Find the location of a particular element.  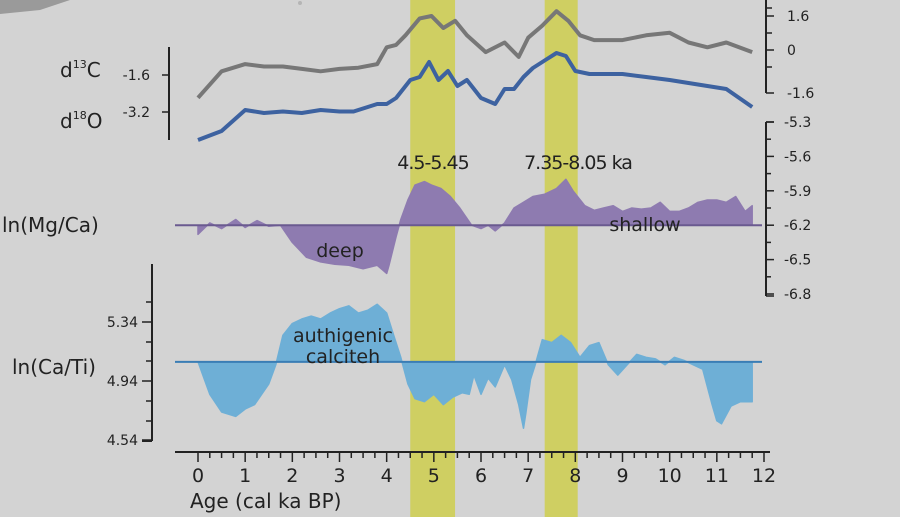

mgca-right-tick-label: -6.5 is located at coordinates (797, 261).